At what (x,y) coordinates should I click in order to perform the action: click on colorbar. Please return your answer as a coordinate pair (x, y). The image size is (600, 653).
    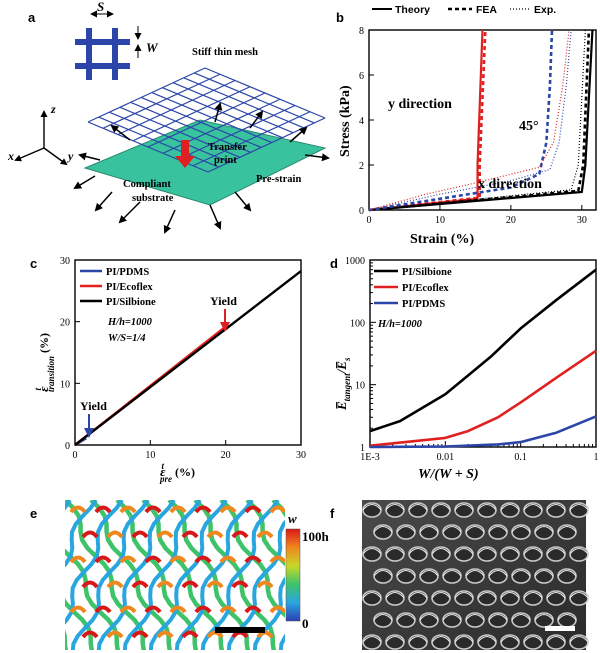
    Looking at the image, I should click on (293, 575).